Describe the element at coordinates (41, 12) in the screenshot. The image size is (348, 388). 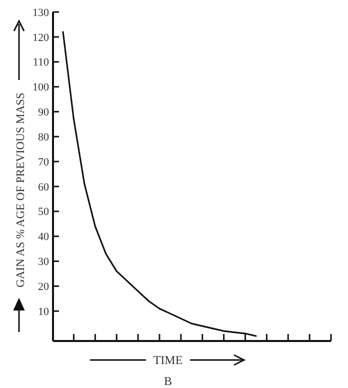
I see `y-tick-label: 130` at that location.